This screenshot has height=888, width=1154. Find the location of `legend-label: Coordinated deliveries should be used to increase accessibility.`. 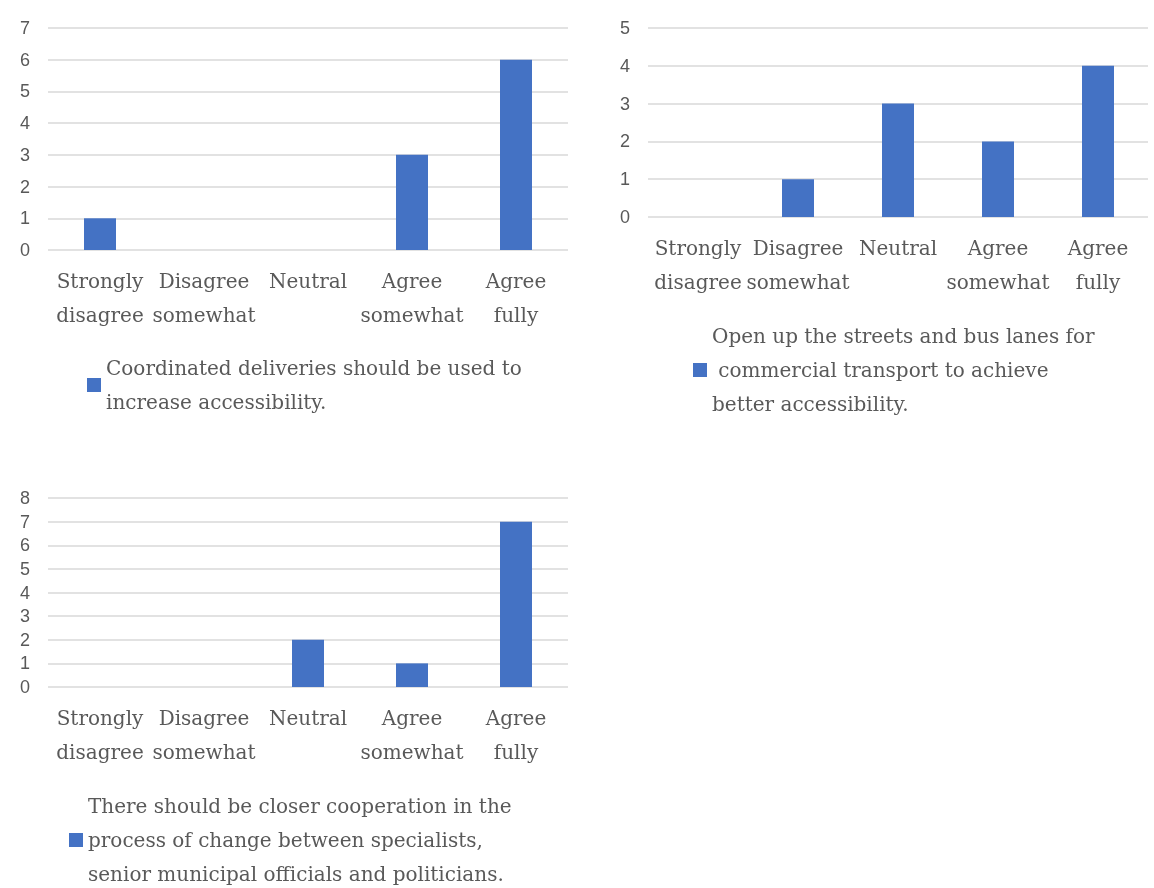

legend-label: Coordinated deliveries should be used to increase accessibility. is located at coordinates (317, 385).